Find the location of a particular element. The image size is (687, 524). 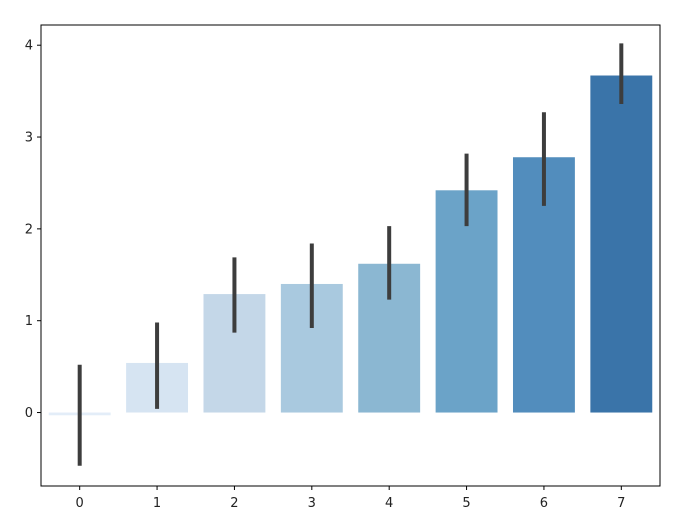

y-tick-label: 4 is located at coordinates (29, 46).